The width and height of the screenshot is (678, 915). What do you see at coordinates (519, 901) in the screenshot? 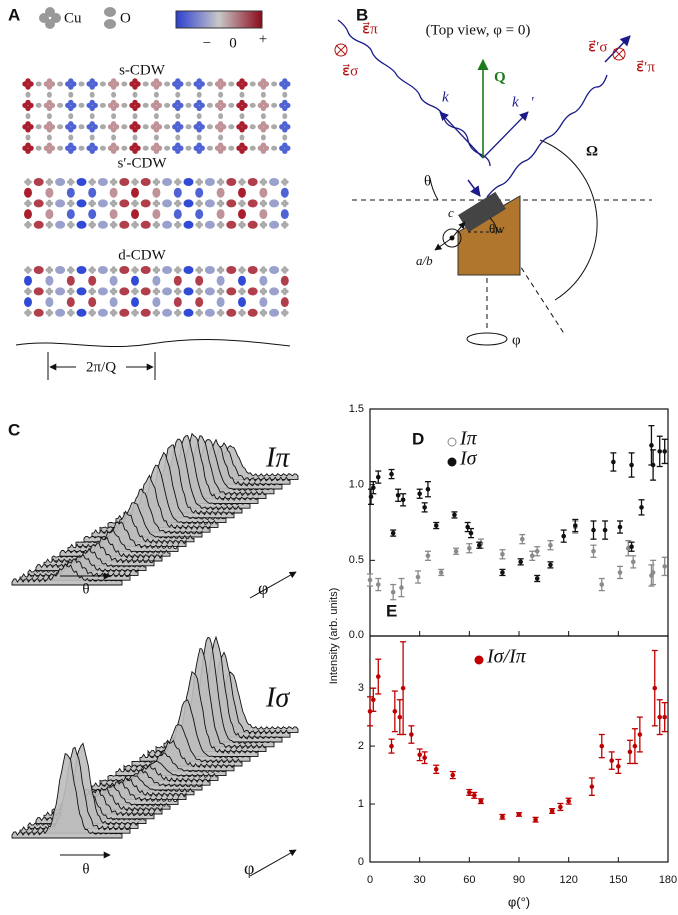
I see `x-axis-label: φ(°)` at bounding box center [519, 901].